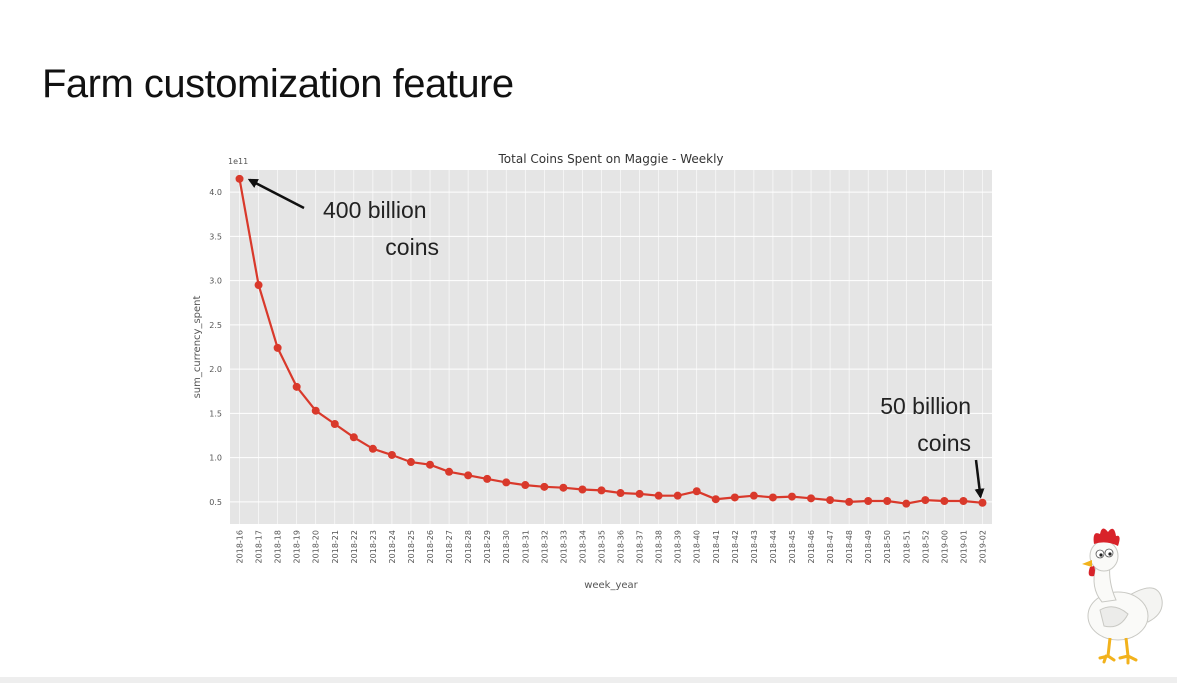 This screenshot has width=1177, height=683. I want to click on y-axis-label: sum_currency_spent, so click(197, 347).